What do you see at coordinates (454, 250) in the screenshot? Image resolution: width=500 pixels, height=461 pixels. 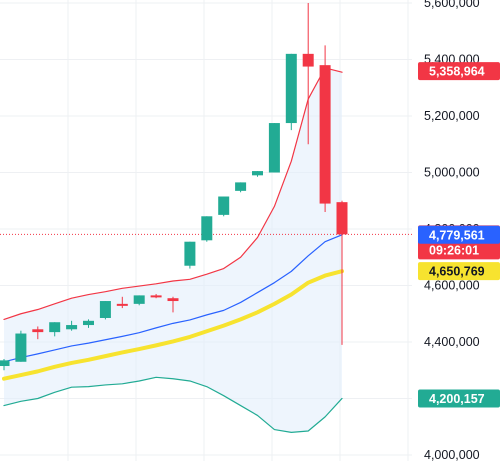 I see `price-tag-countdown: 09:26:01` at bounding box center [454, 250].